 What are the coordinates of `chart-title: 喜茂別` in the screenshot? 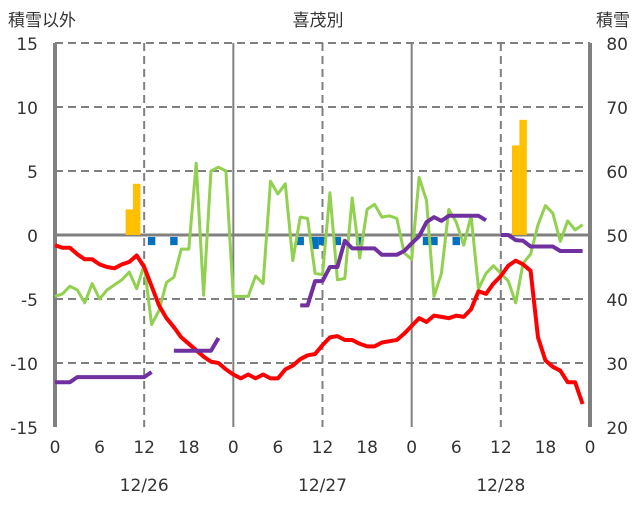 It's located at (318, 21).